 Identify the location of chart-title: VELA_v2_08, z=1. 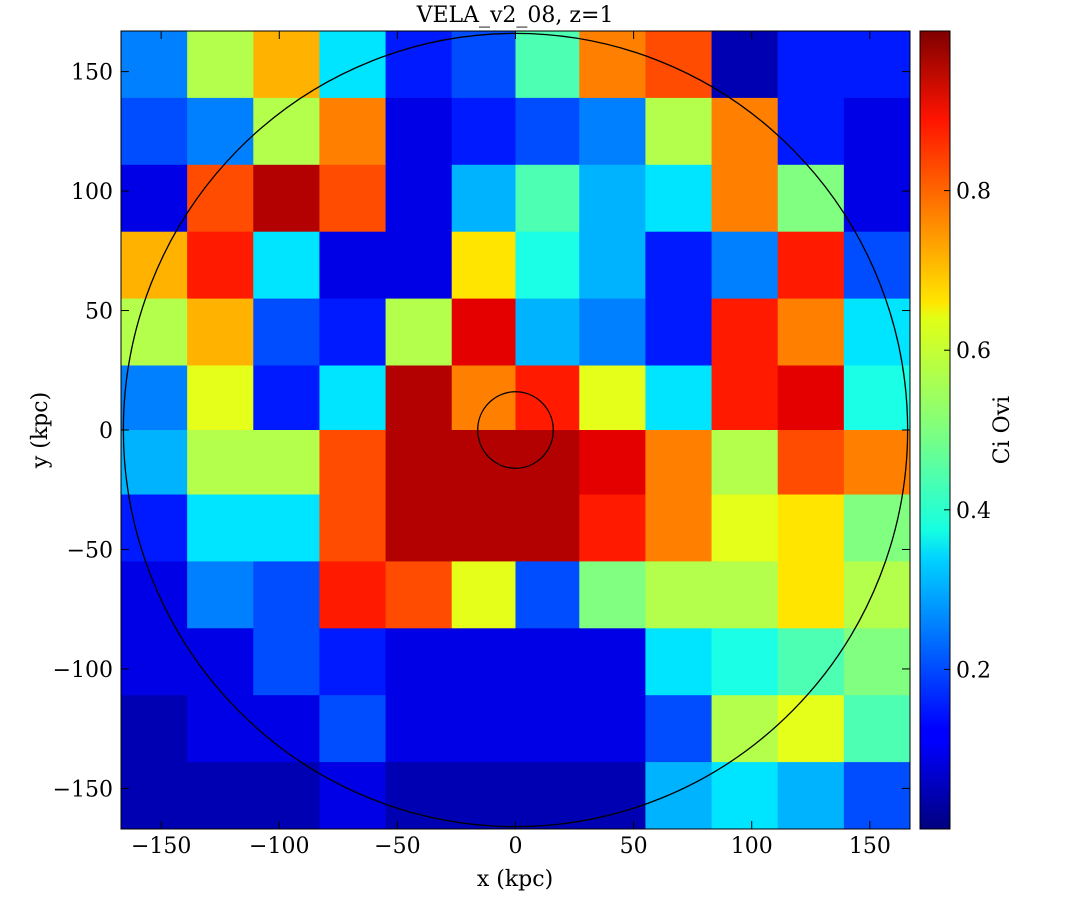
(515, 15).